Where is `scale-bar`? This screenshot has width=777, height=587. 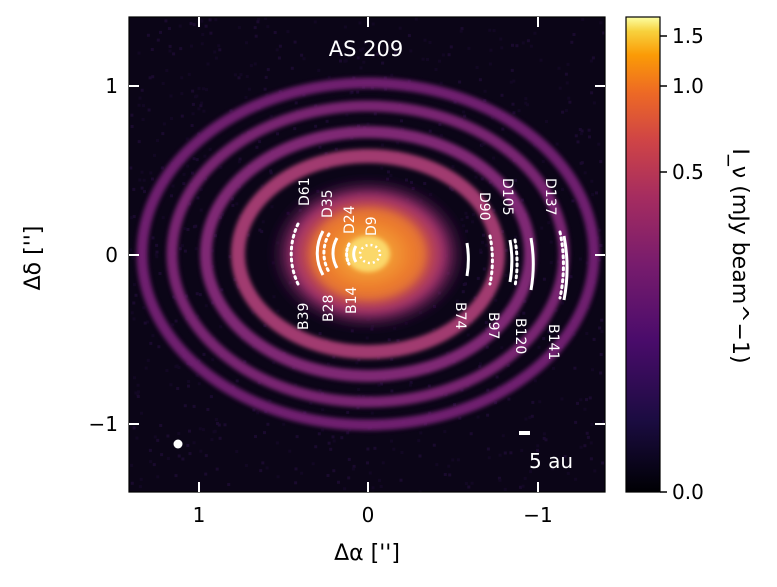 scale-bar is located at coordinates (524, 433).